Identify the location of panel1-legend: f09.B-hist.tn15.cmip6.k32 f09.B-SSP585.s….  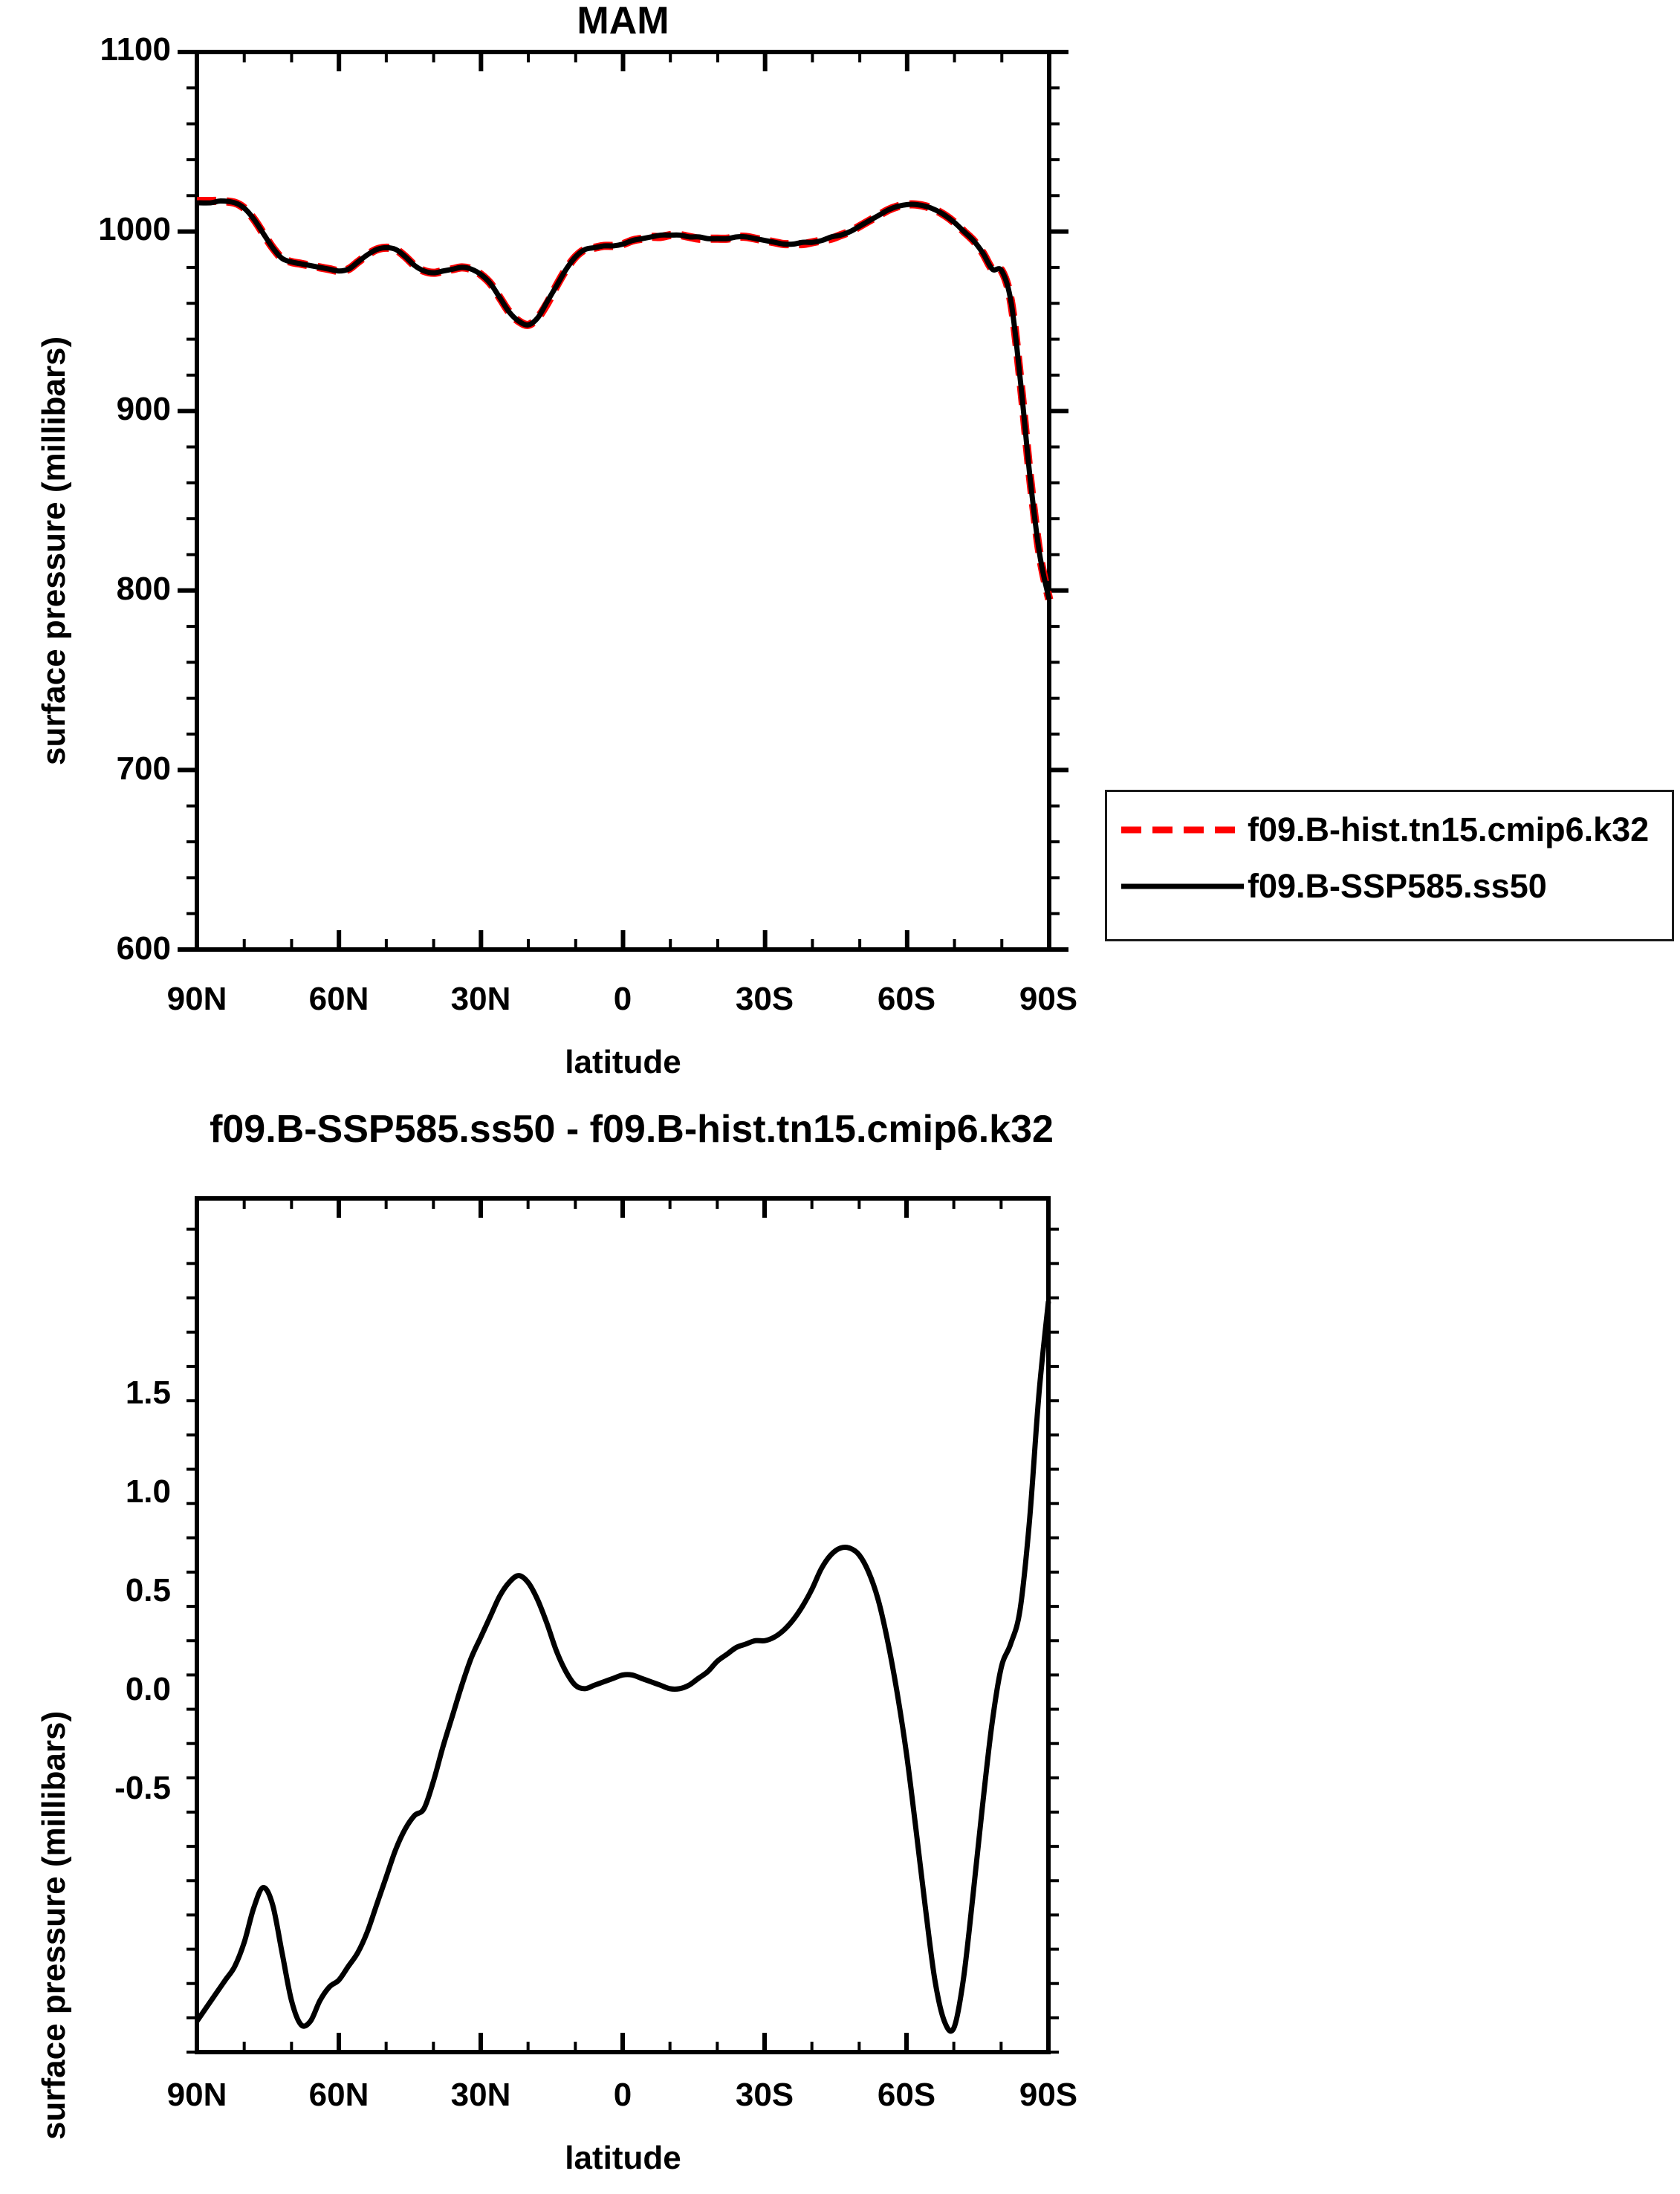
(1390, 865).